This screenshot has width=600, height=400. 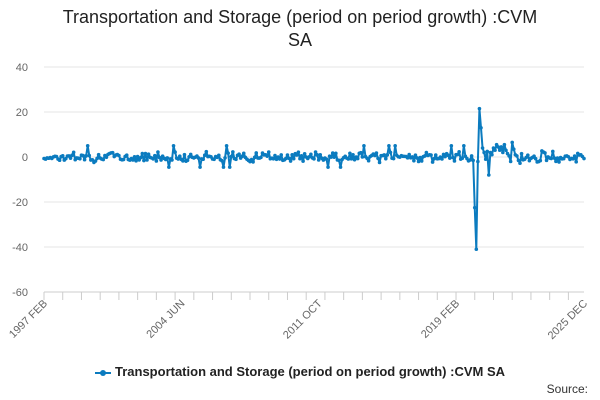 I want to click on x-tick-label: 2025 DEC, so click(x=568, y=320).